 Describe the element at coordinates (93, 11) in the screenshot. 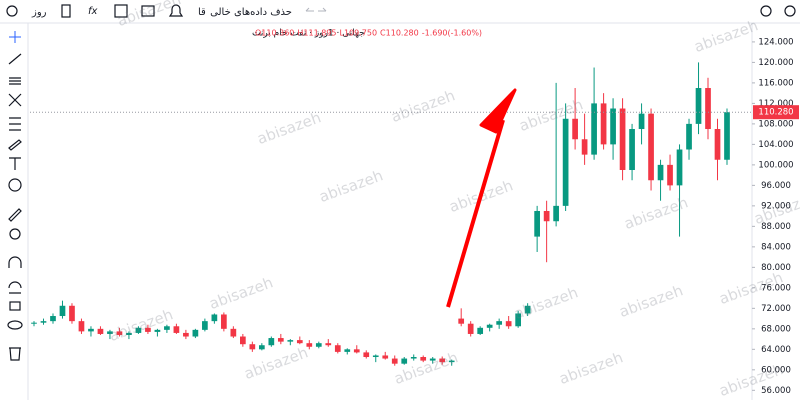

I see `indicator-icon: fx` at that location.